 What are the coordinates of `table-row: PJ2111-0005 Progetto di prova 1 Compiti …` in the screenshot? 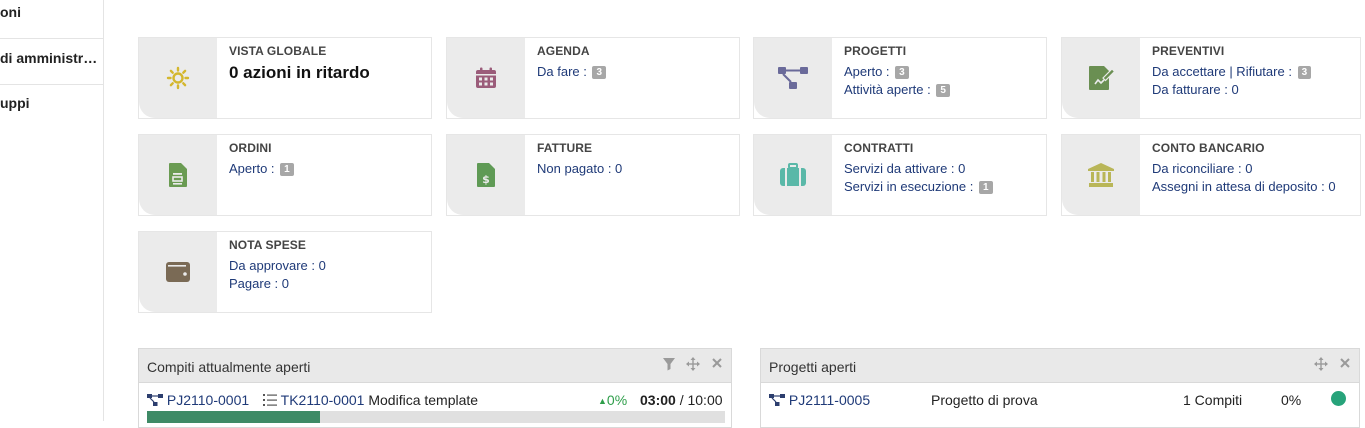 It's located at (1060, 398).